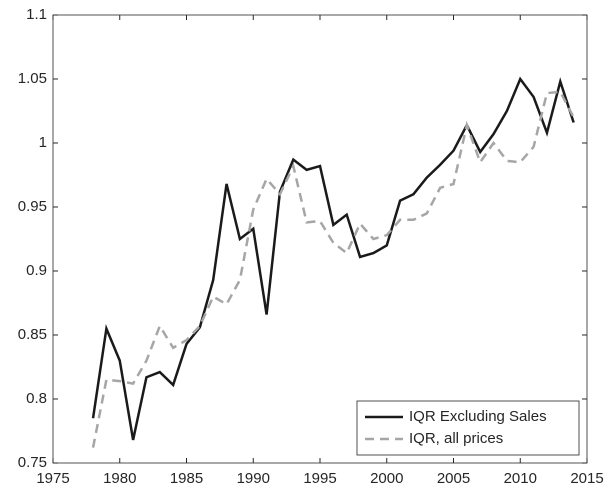 This screenshot has width=613, height=495. Describe the element at coordinates (253, 478) in the screenshot. I see `x-tick-label: 1990` at that location.